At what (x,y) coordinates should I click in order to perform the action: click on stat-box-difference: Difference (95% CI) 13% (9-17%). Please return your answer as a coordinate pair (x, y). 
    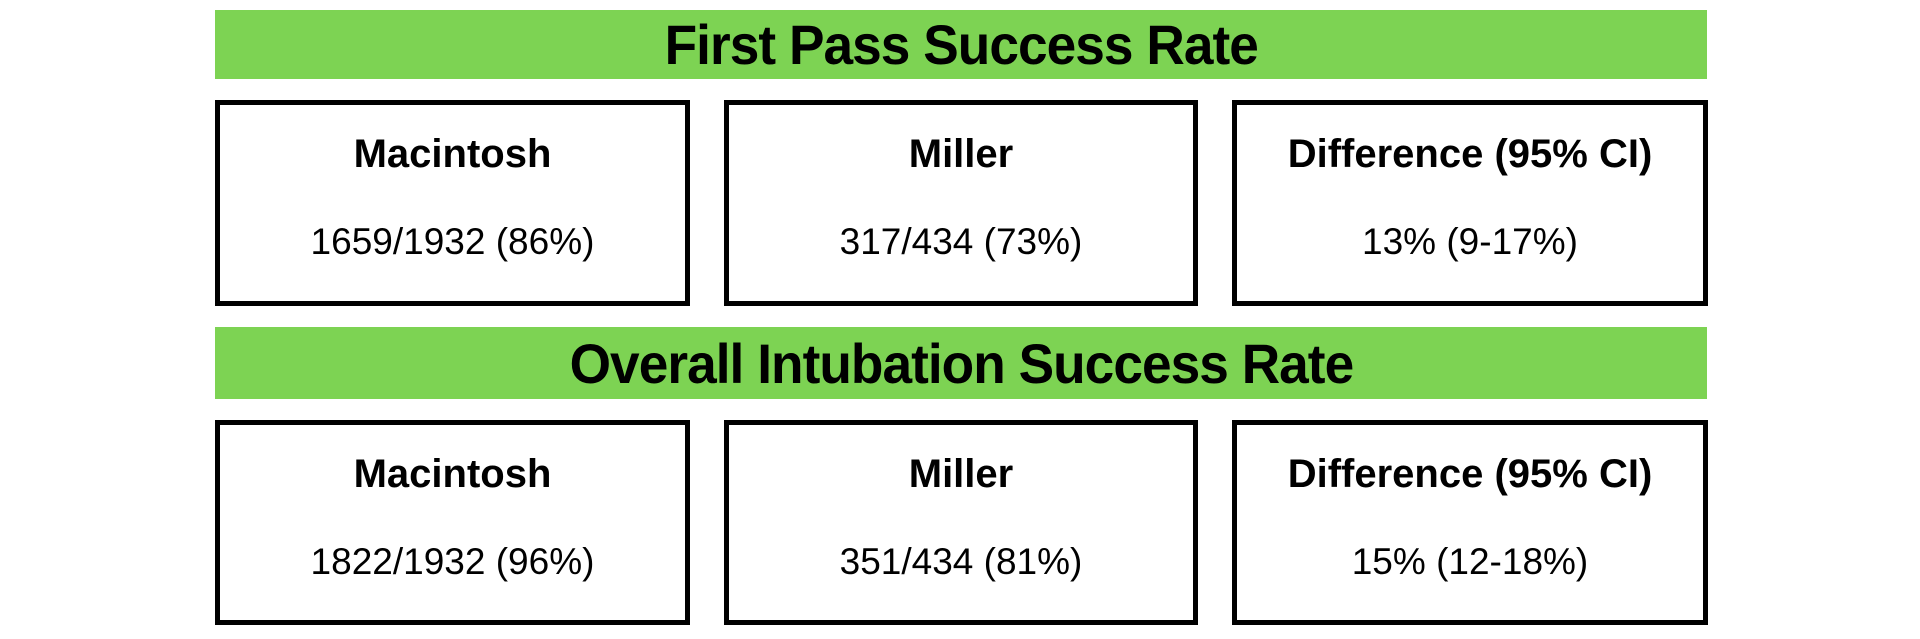
    Looking at the image, I should click on (1470, 203).